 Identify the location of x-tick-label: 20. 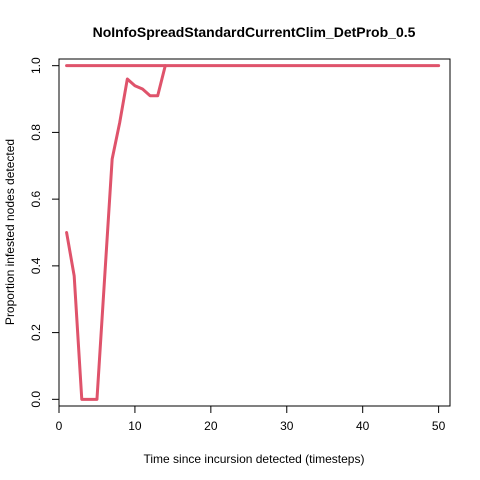
(211, 426).